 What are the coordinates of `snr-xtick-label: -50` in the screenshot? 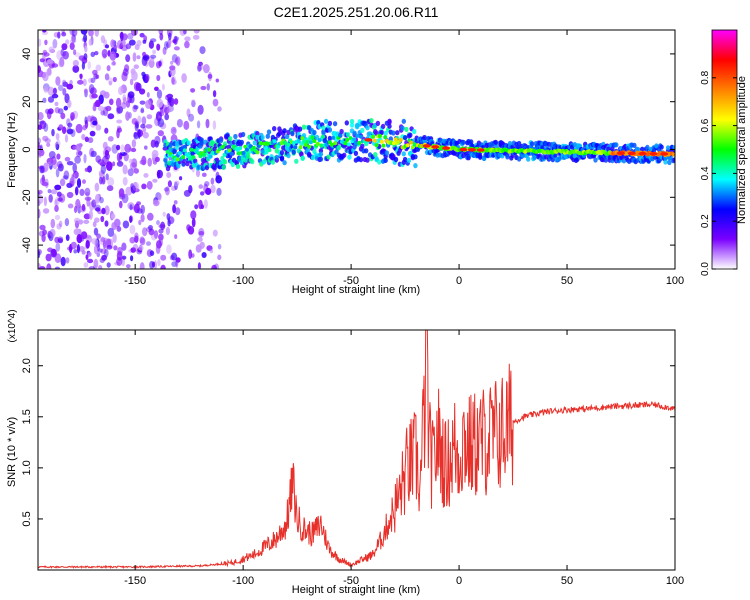 It's located at (351, 581).